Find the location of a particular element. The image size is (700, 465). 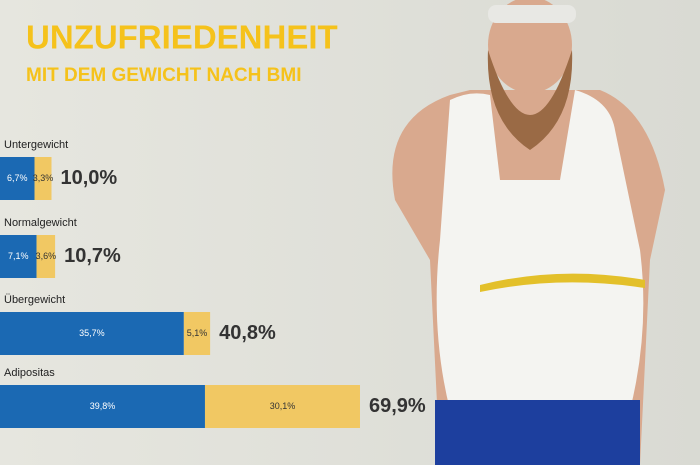

value-label: 3,6% is located at coordinates (46, 256).